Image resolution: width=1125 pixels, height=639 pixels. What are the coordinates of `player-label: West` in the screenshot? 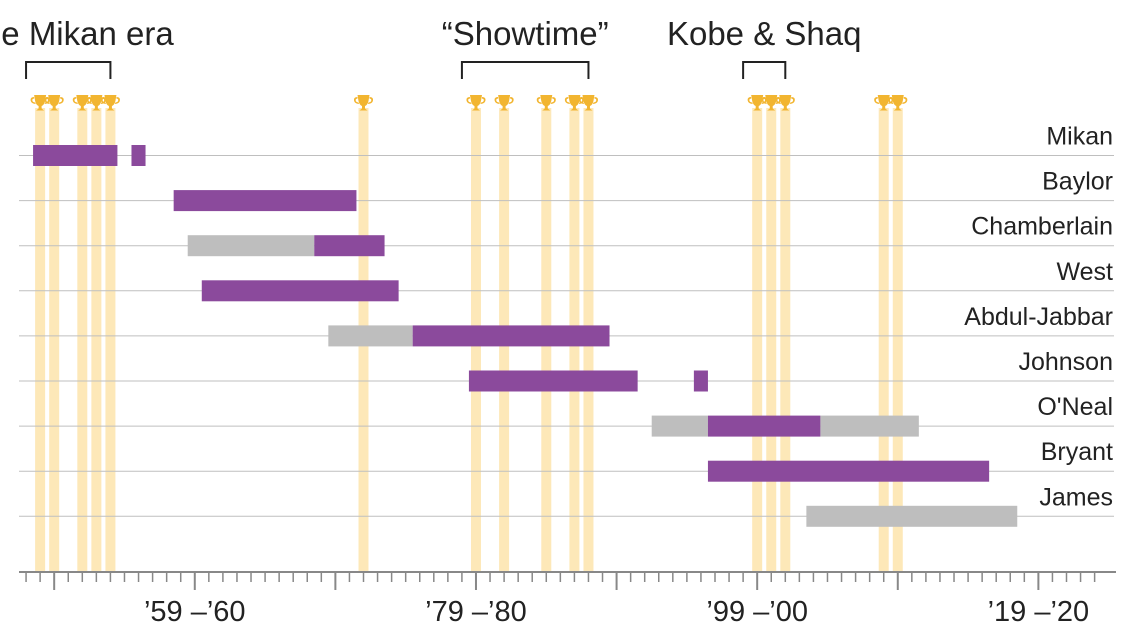 It's located at (1085, 272).